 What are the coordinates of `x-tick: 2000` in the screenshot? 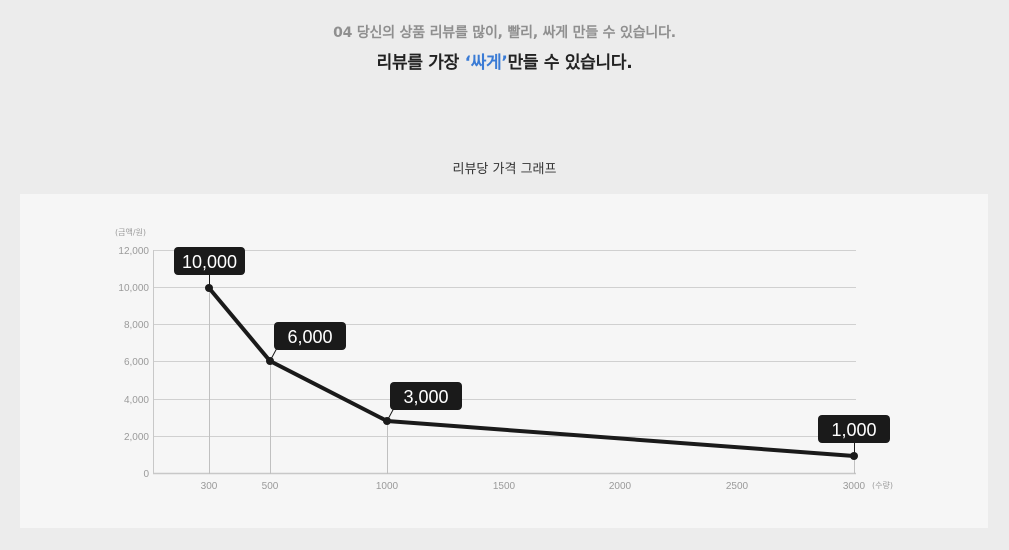 It's located at (620, 486).